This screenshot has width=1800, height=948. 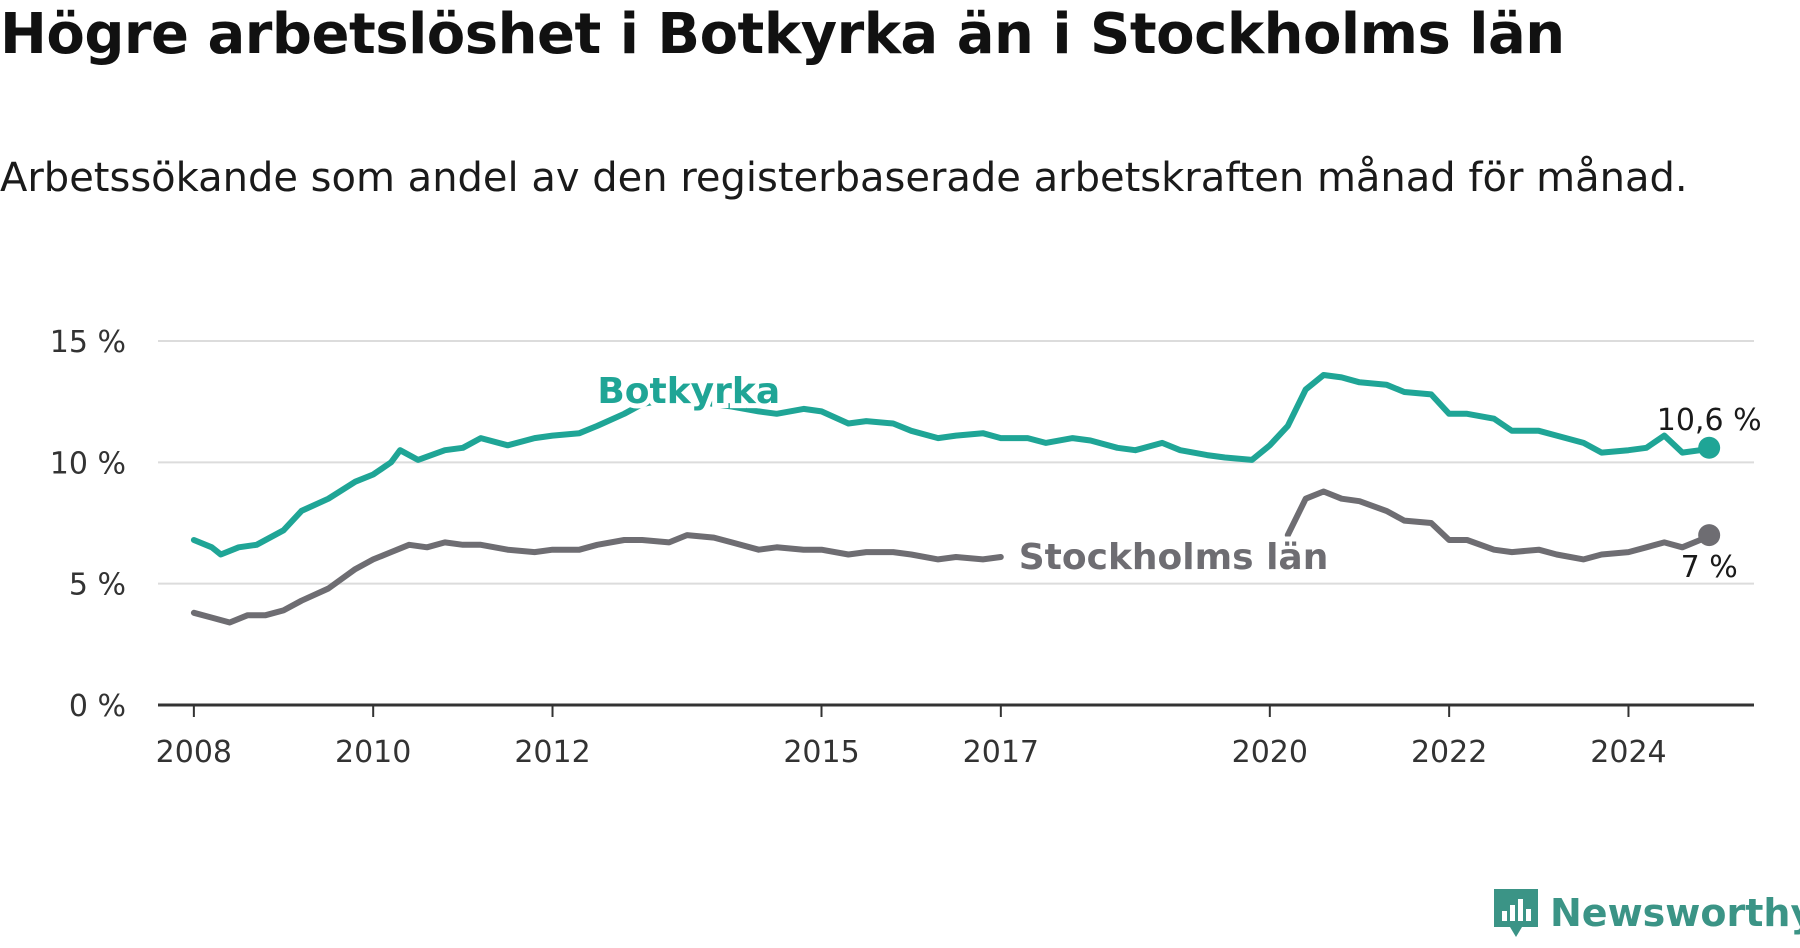 I want to click on series-line-stockholms-ln-segment, so click(x=1498, y=525).